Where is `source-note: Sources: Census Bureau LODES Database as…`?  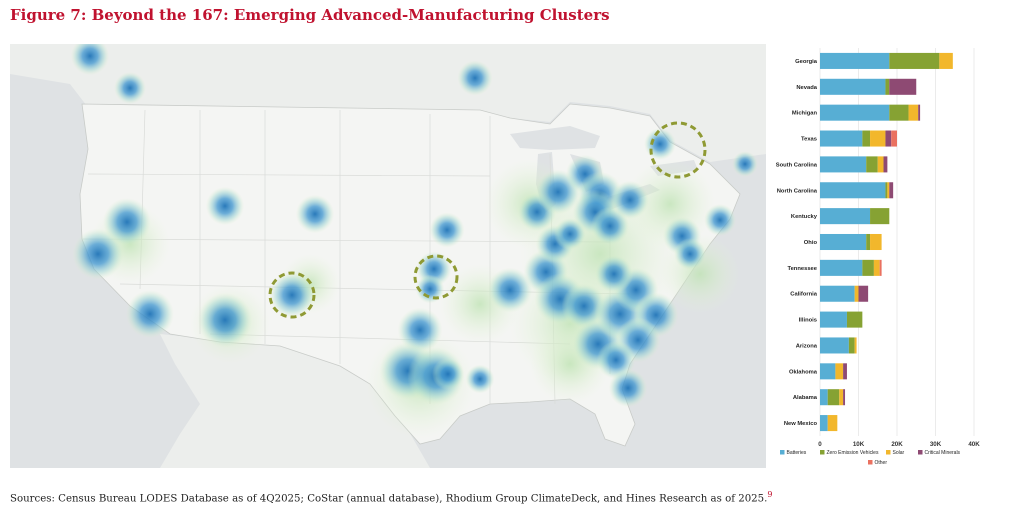
source-note: Sources: Census Bureau LODES Database as… is located at coordinates (391, 497).